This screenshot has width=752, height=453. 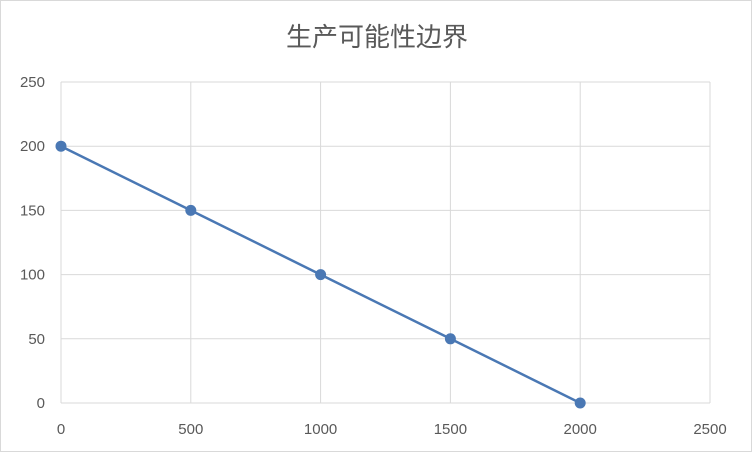 What do you see at coordinates (61, 429) in the screenshot?
I see `x-tick-label: 0` at bounding box center [61, 429].